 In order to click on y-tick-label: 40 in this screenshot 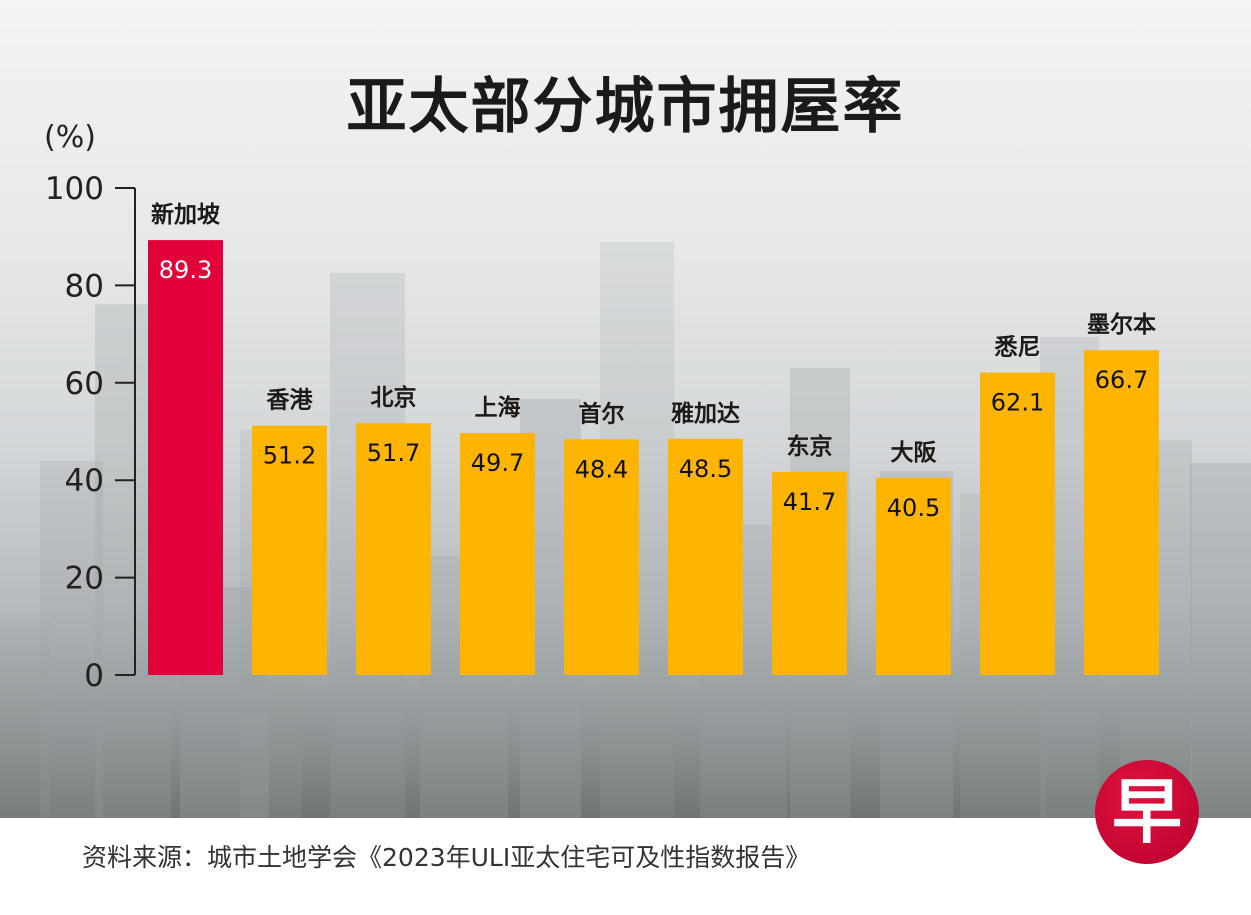, I will do `click(84, 481)`.